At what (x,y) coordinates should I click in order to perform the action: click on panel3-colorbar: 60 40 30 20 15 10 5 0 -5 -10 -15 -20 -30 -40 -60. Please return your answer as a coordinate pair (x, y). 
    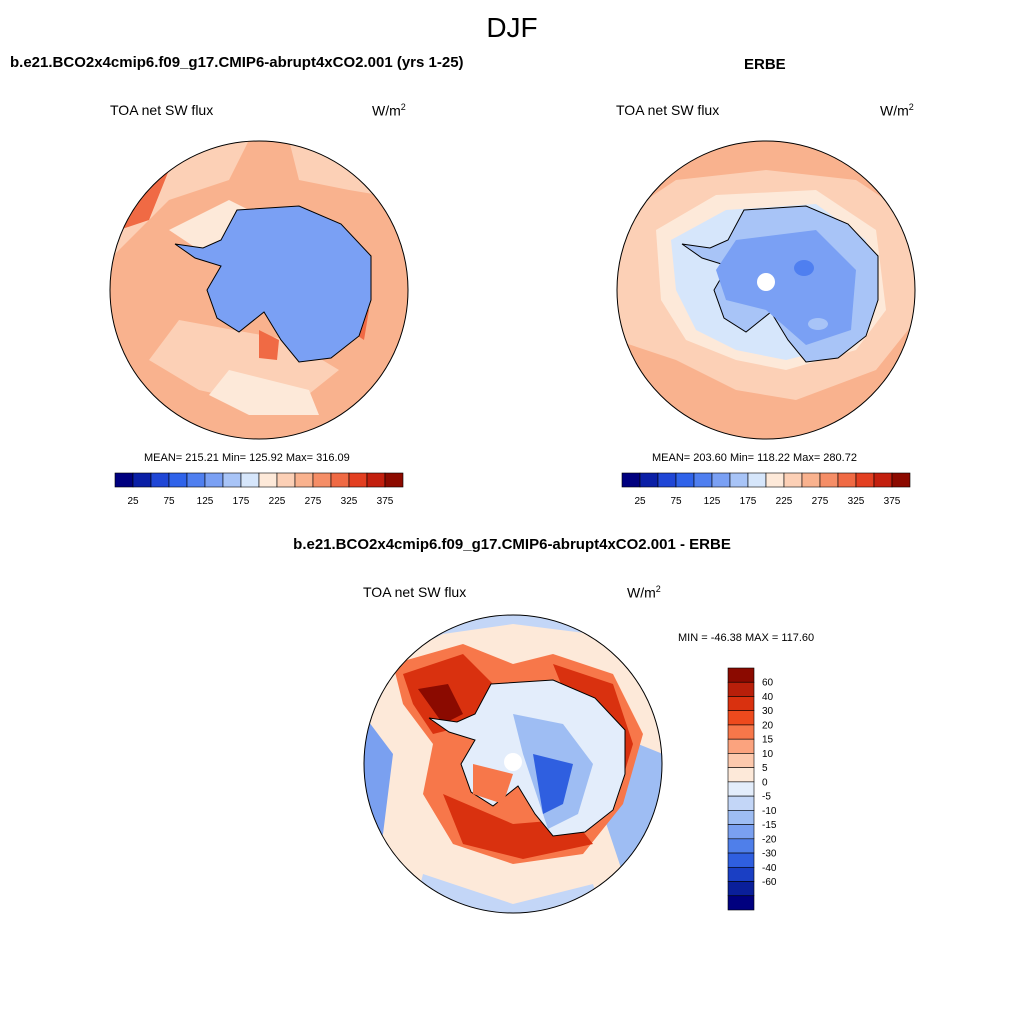
    Looking at the image, I should click on (752, 789).